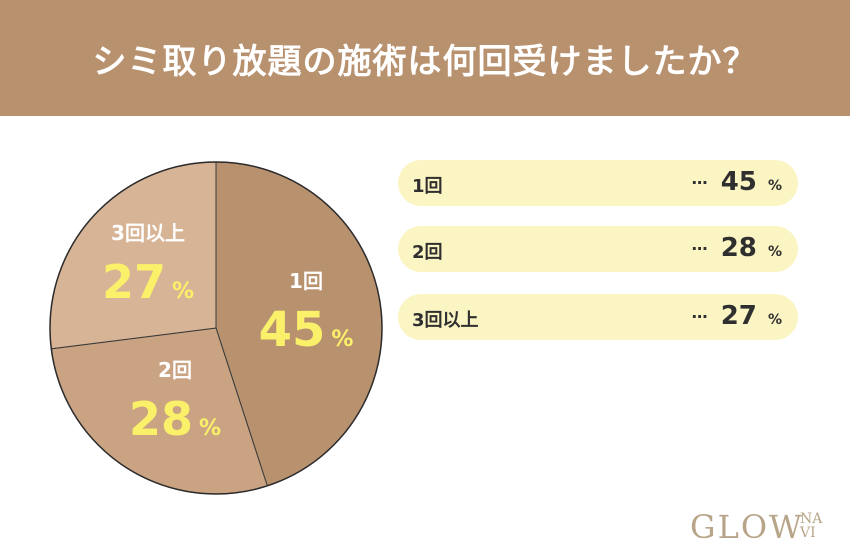 Image resolution: width=850 pixels, height=560 pixels. What do you see at coordinates (175, 370) in the screenshot?
I see `slice-category-label: 2回` at bounding box center [175, 370].